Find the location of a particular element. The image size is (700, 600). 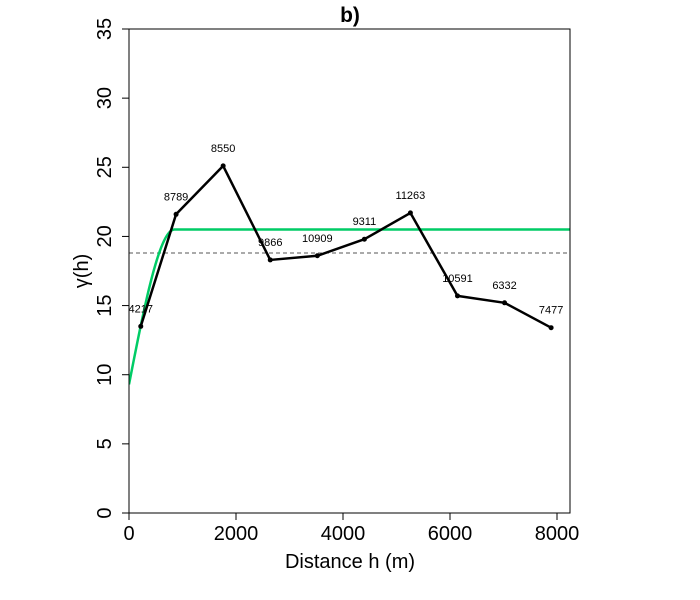

point-count-label: 6332 is located at coordinates (504, 286).